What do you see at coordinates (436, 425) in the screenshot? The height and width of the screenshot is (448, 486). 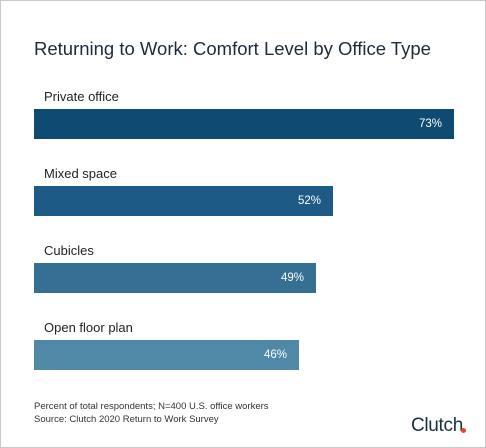 I see `clutch-logo: Clutch` at bounding box center [436, 425].